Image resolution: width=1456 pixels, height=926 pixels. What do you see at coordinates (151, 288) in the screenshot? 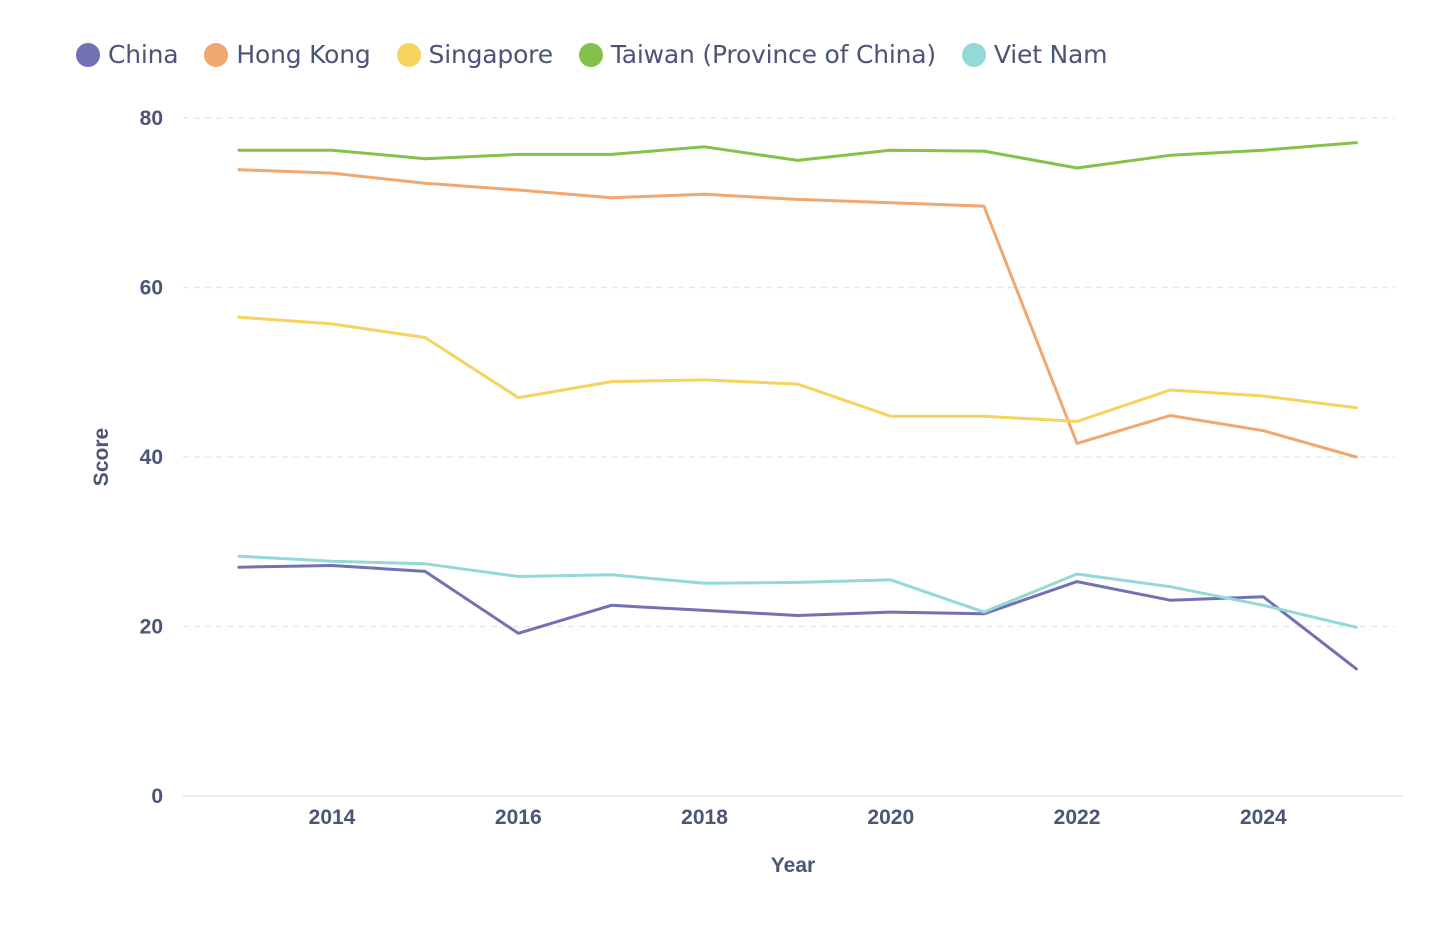
I see `y-tick-label: 60` at bounding box center [151, 288].